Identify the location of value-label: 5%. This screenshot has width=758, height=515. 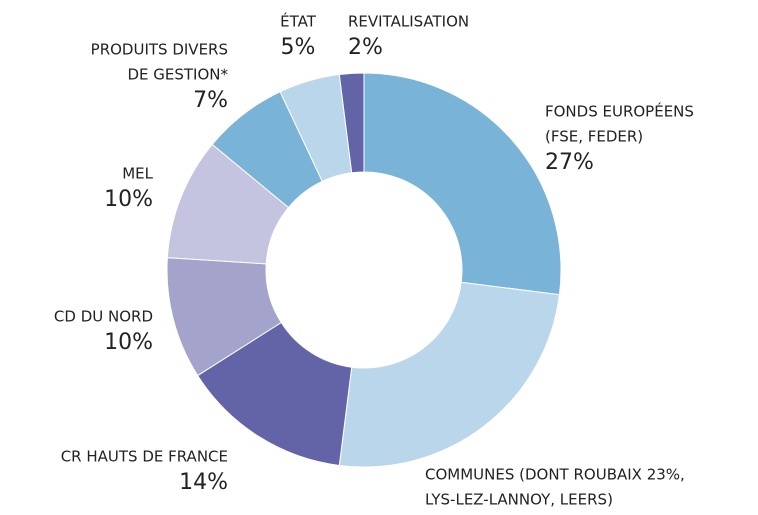
(298, 47).